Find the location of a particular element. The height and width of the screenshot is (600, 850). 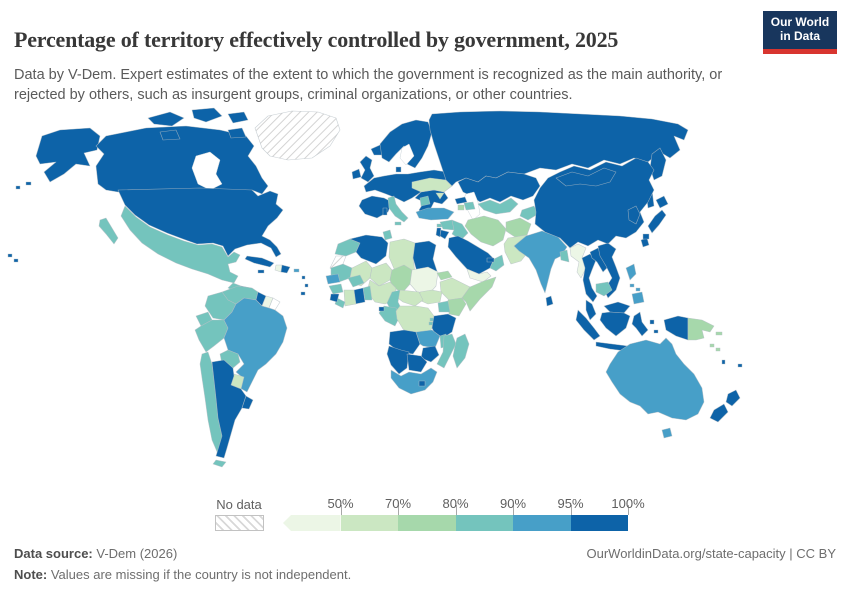

map-region-mozambique is located at coordinates (446, 351).